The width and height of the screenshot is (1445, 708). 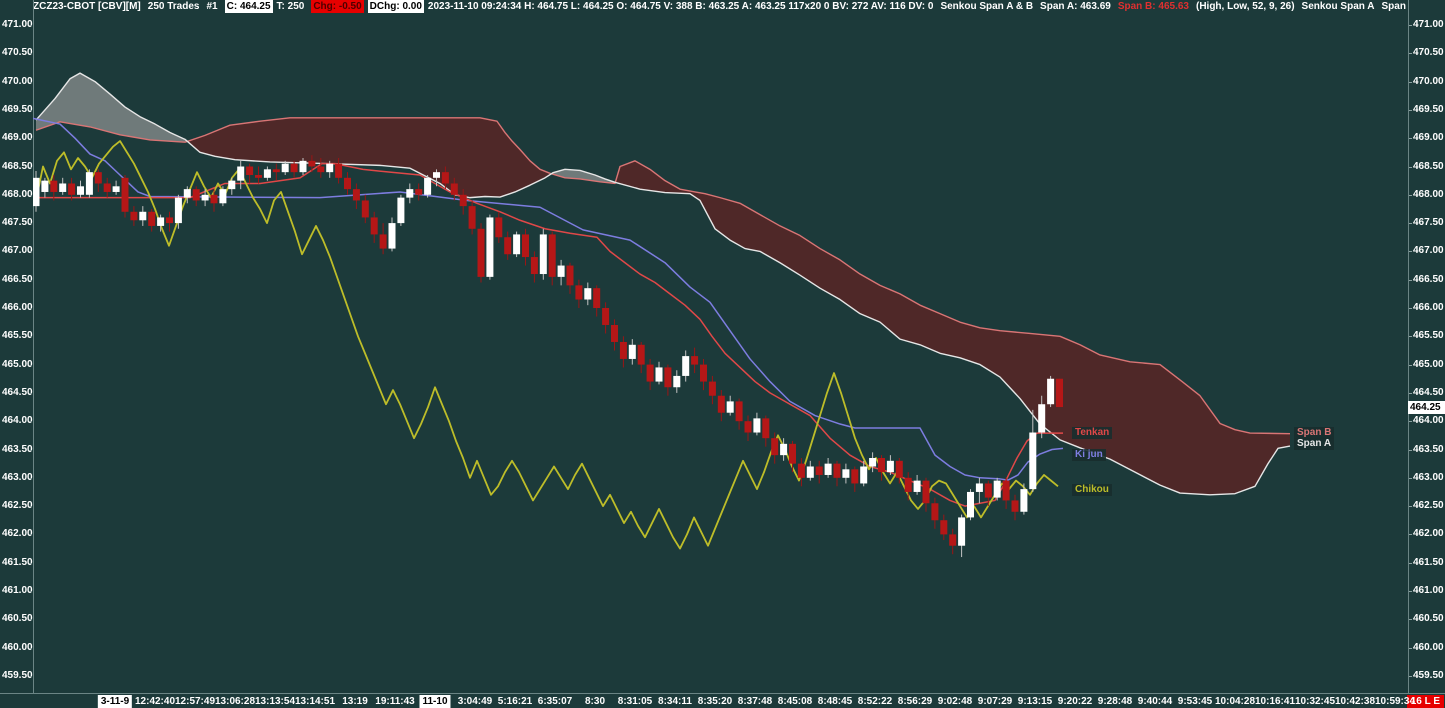 I want to click on header-segment-1: 250 Trades, so click(x=173, y=6).